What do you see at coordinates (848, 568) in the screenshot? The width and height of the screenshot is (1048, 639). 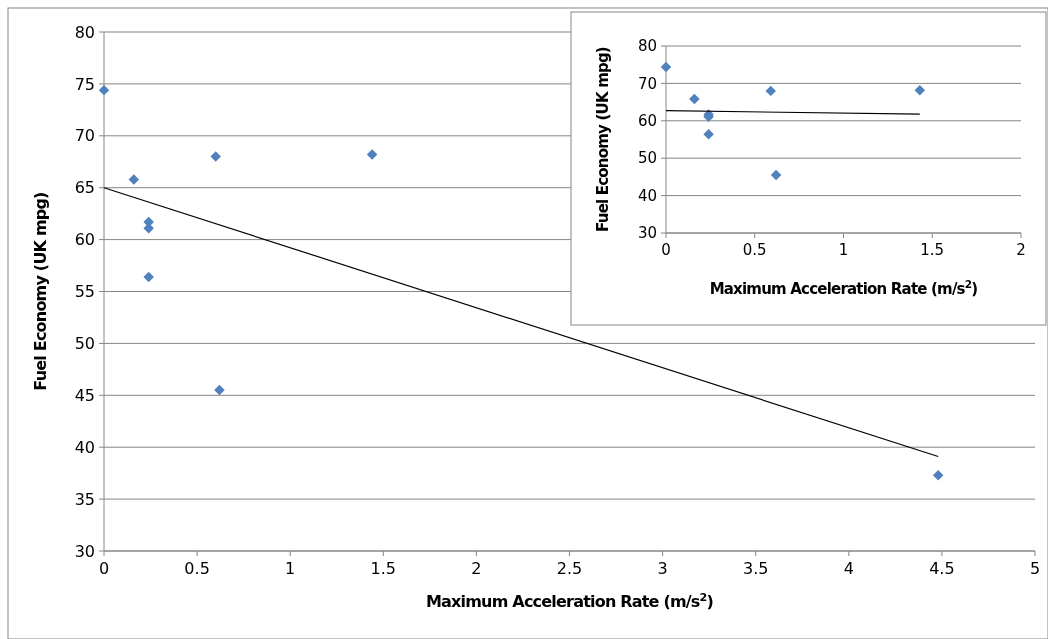 I see `x-tick-label: 4` at bounding box center [848, 568].